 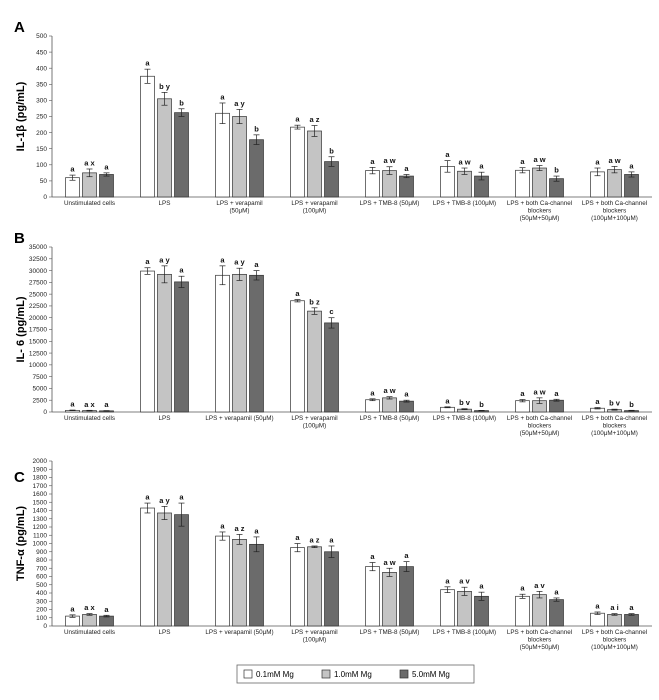 What do you see at coordinates (41, 101) in the screenshot?
I see `y-tick-label: 300` at bounding box center [41, 101].